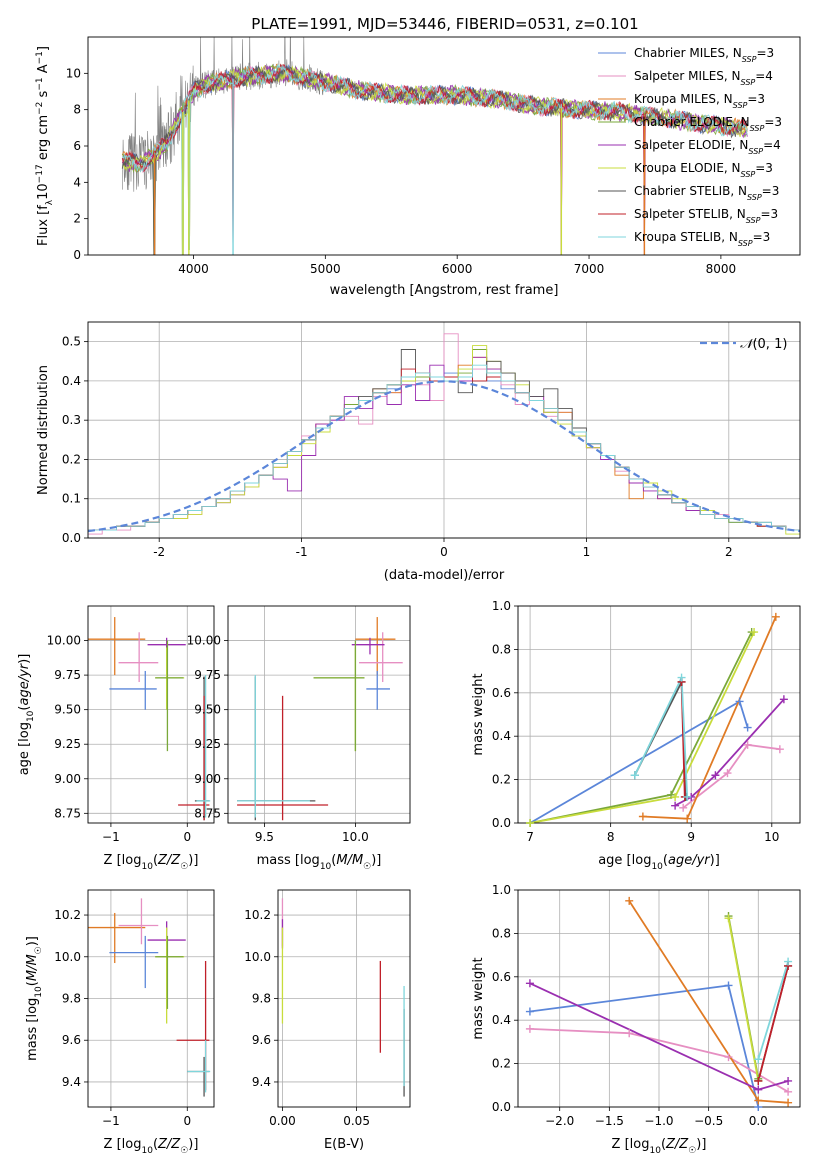 The image size is (819, 1170). Describe the element at coordinates (73, 73) in the screenshot. I see `y-tick-label: 10` at that location.